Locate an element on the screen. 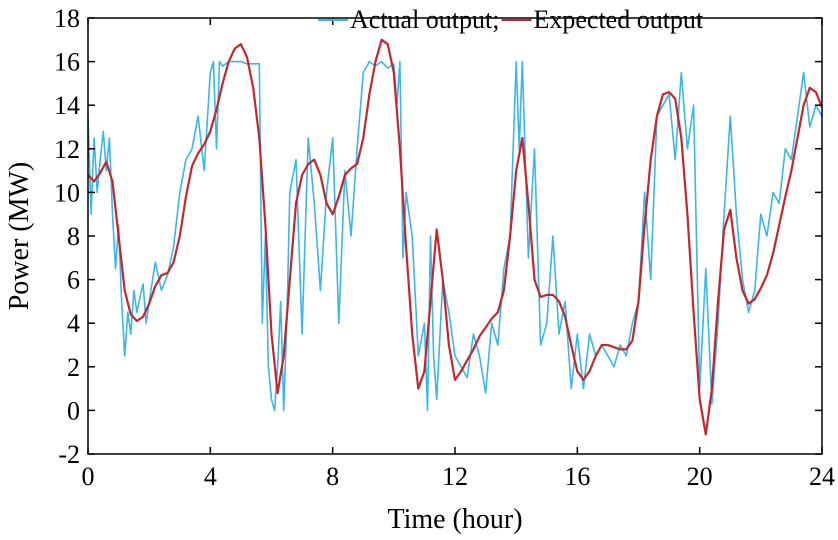  y-tick-labels: -2 0 2 4 6 8 10 12 14 16 18 is located at coordinates (67, 236).